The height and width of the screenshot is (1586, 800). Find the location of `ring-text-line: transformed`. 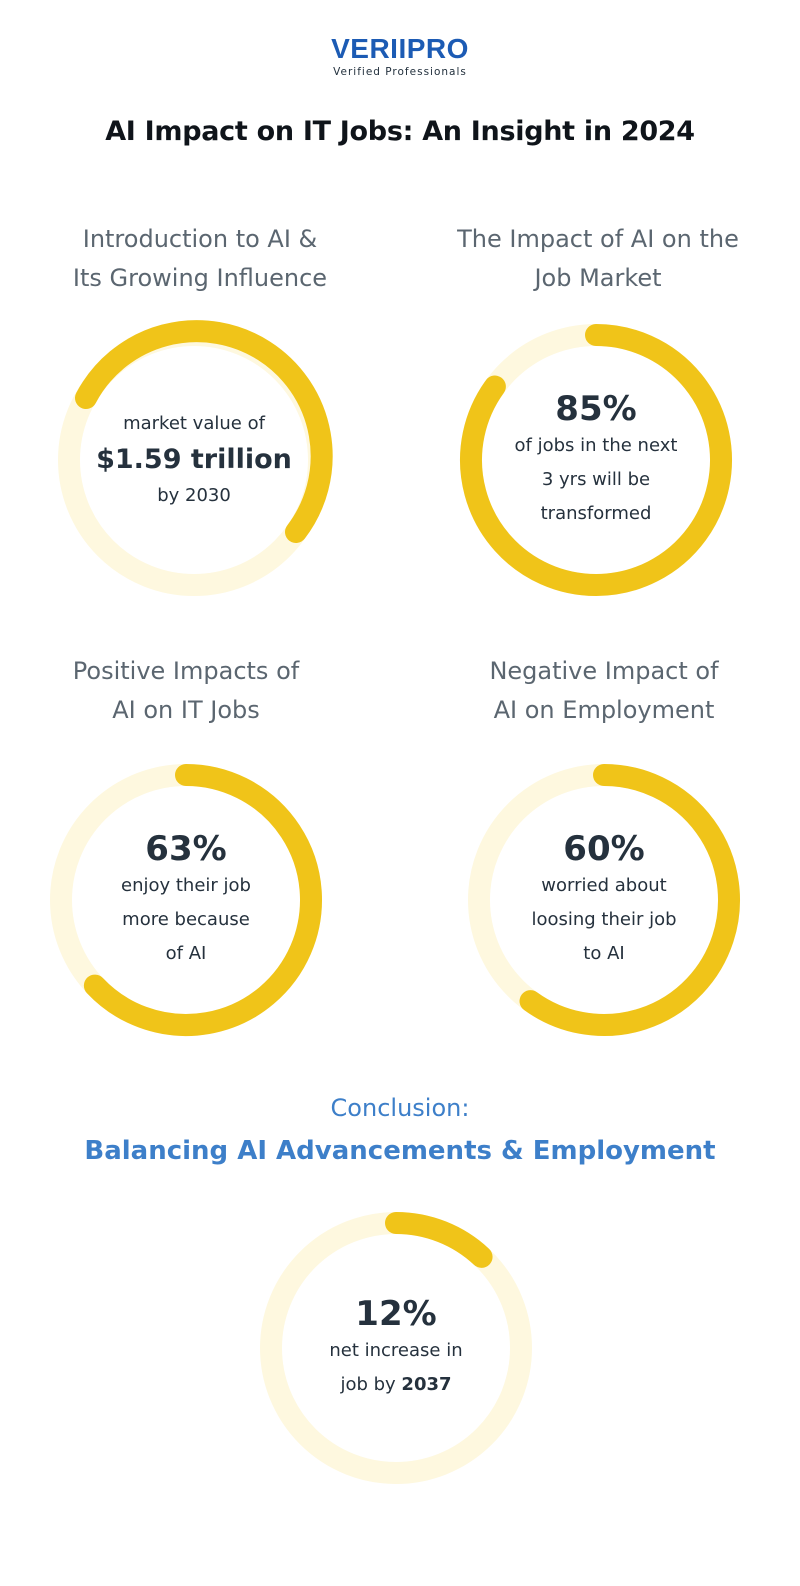

ring-text-line: transformed is located at coordinates (596, 513).